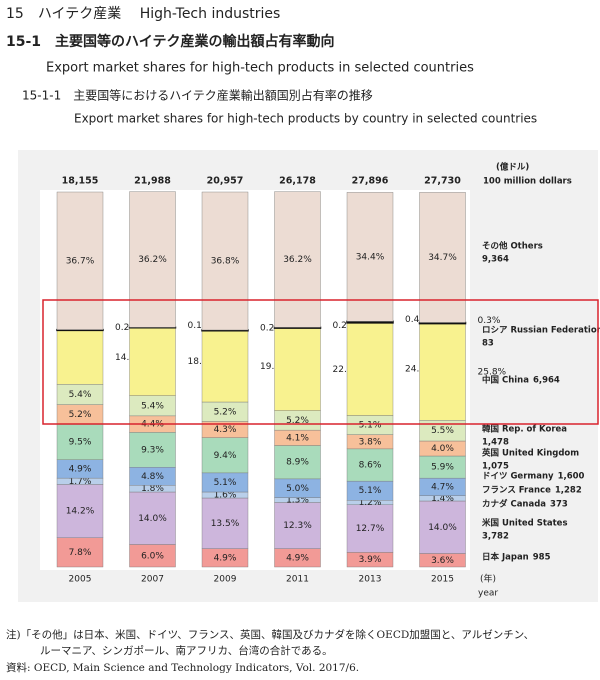  What do you see at coordinates (297, 489) in the screenshot?
I see `value-label: 5.0%` at bounding box center [297, 489].